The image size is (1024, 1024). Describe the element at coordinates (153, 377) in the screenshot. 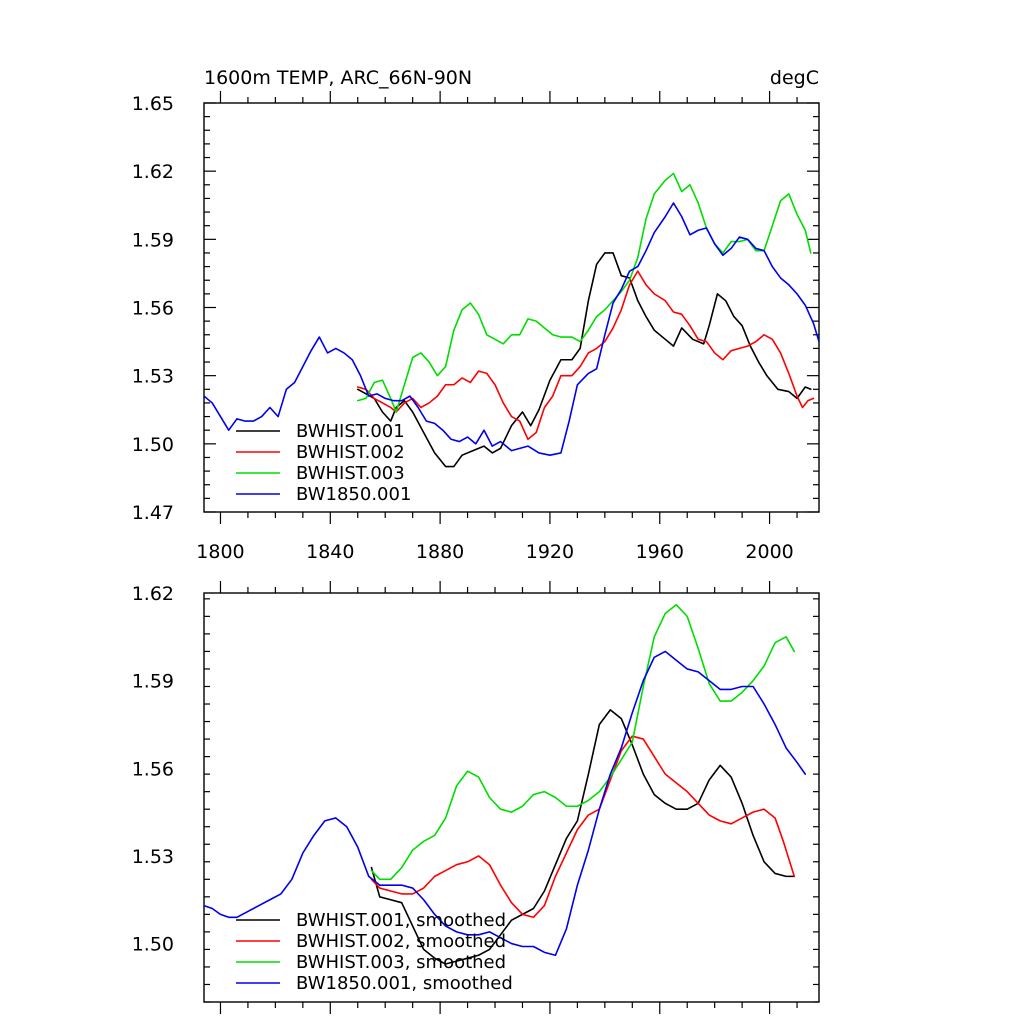

I see `top-y-tick-label: 1.53` at that location.